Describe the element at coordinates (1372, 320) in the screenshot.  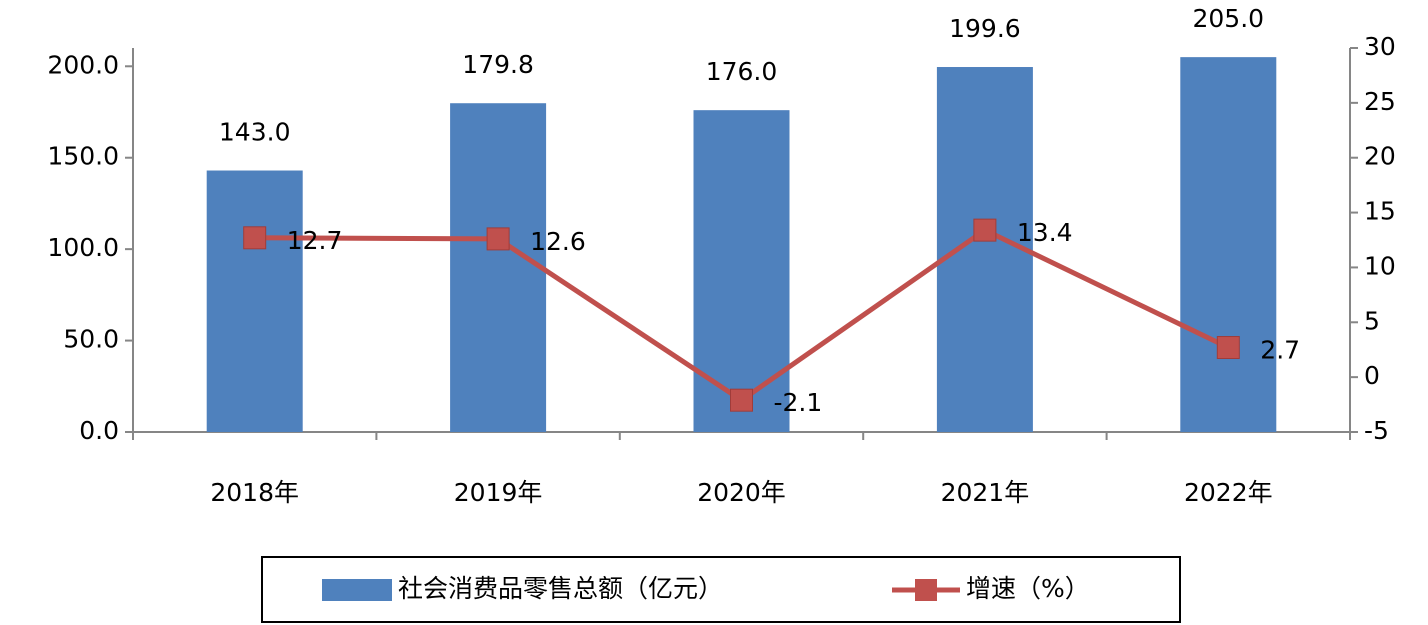
I see `y2-tick-label: 5` at that location.